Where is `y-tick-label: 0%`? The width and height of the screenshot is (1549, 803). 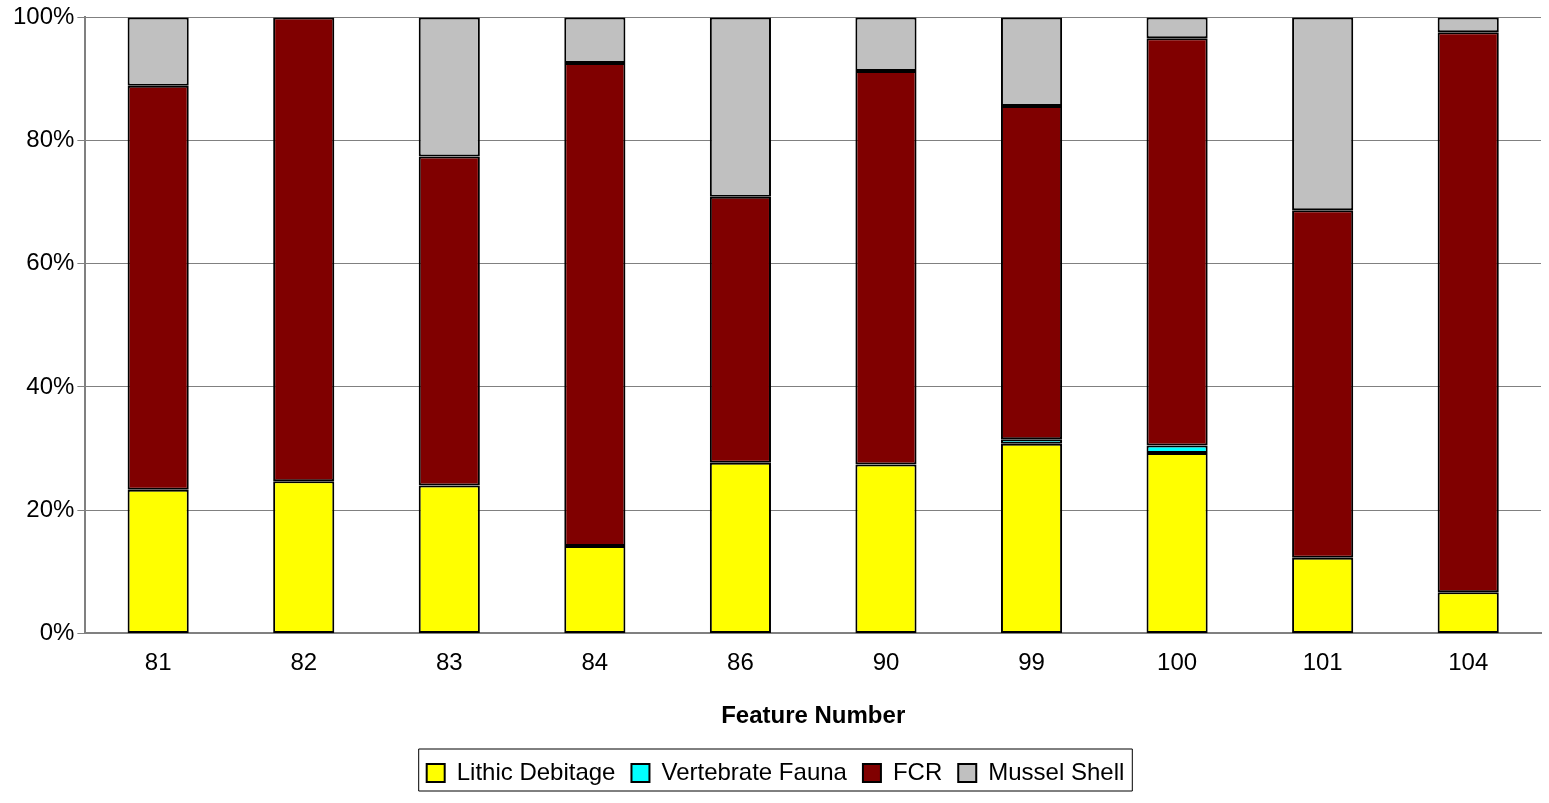
y-tick-label: 0% is located at coordinates (57, 632).